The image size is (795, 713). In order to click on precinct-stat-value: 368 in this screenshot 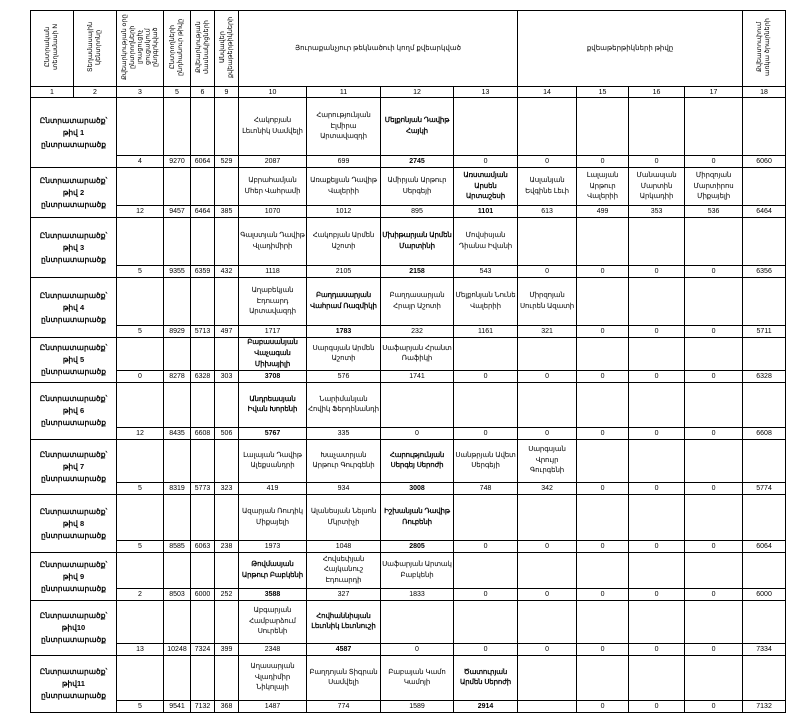, I will do `click(226, 706)`.